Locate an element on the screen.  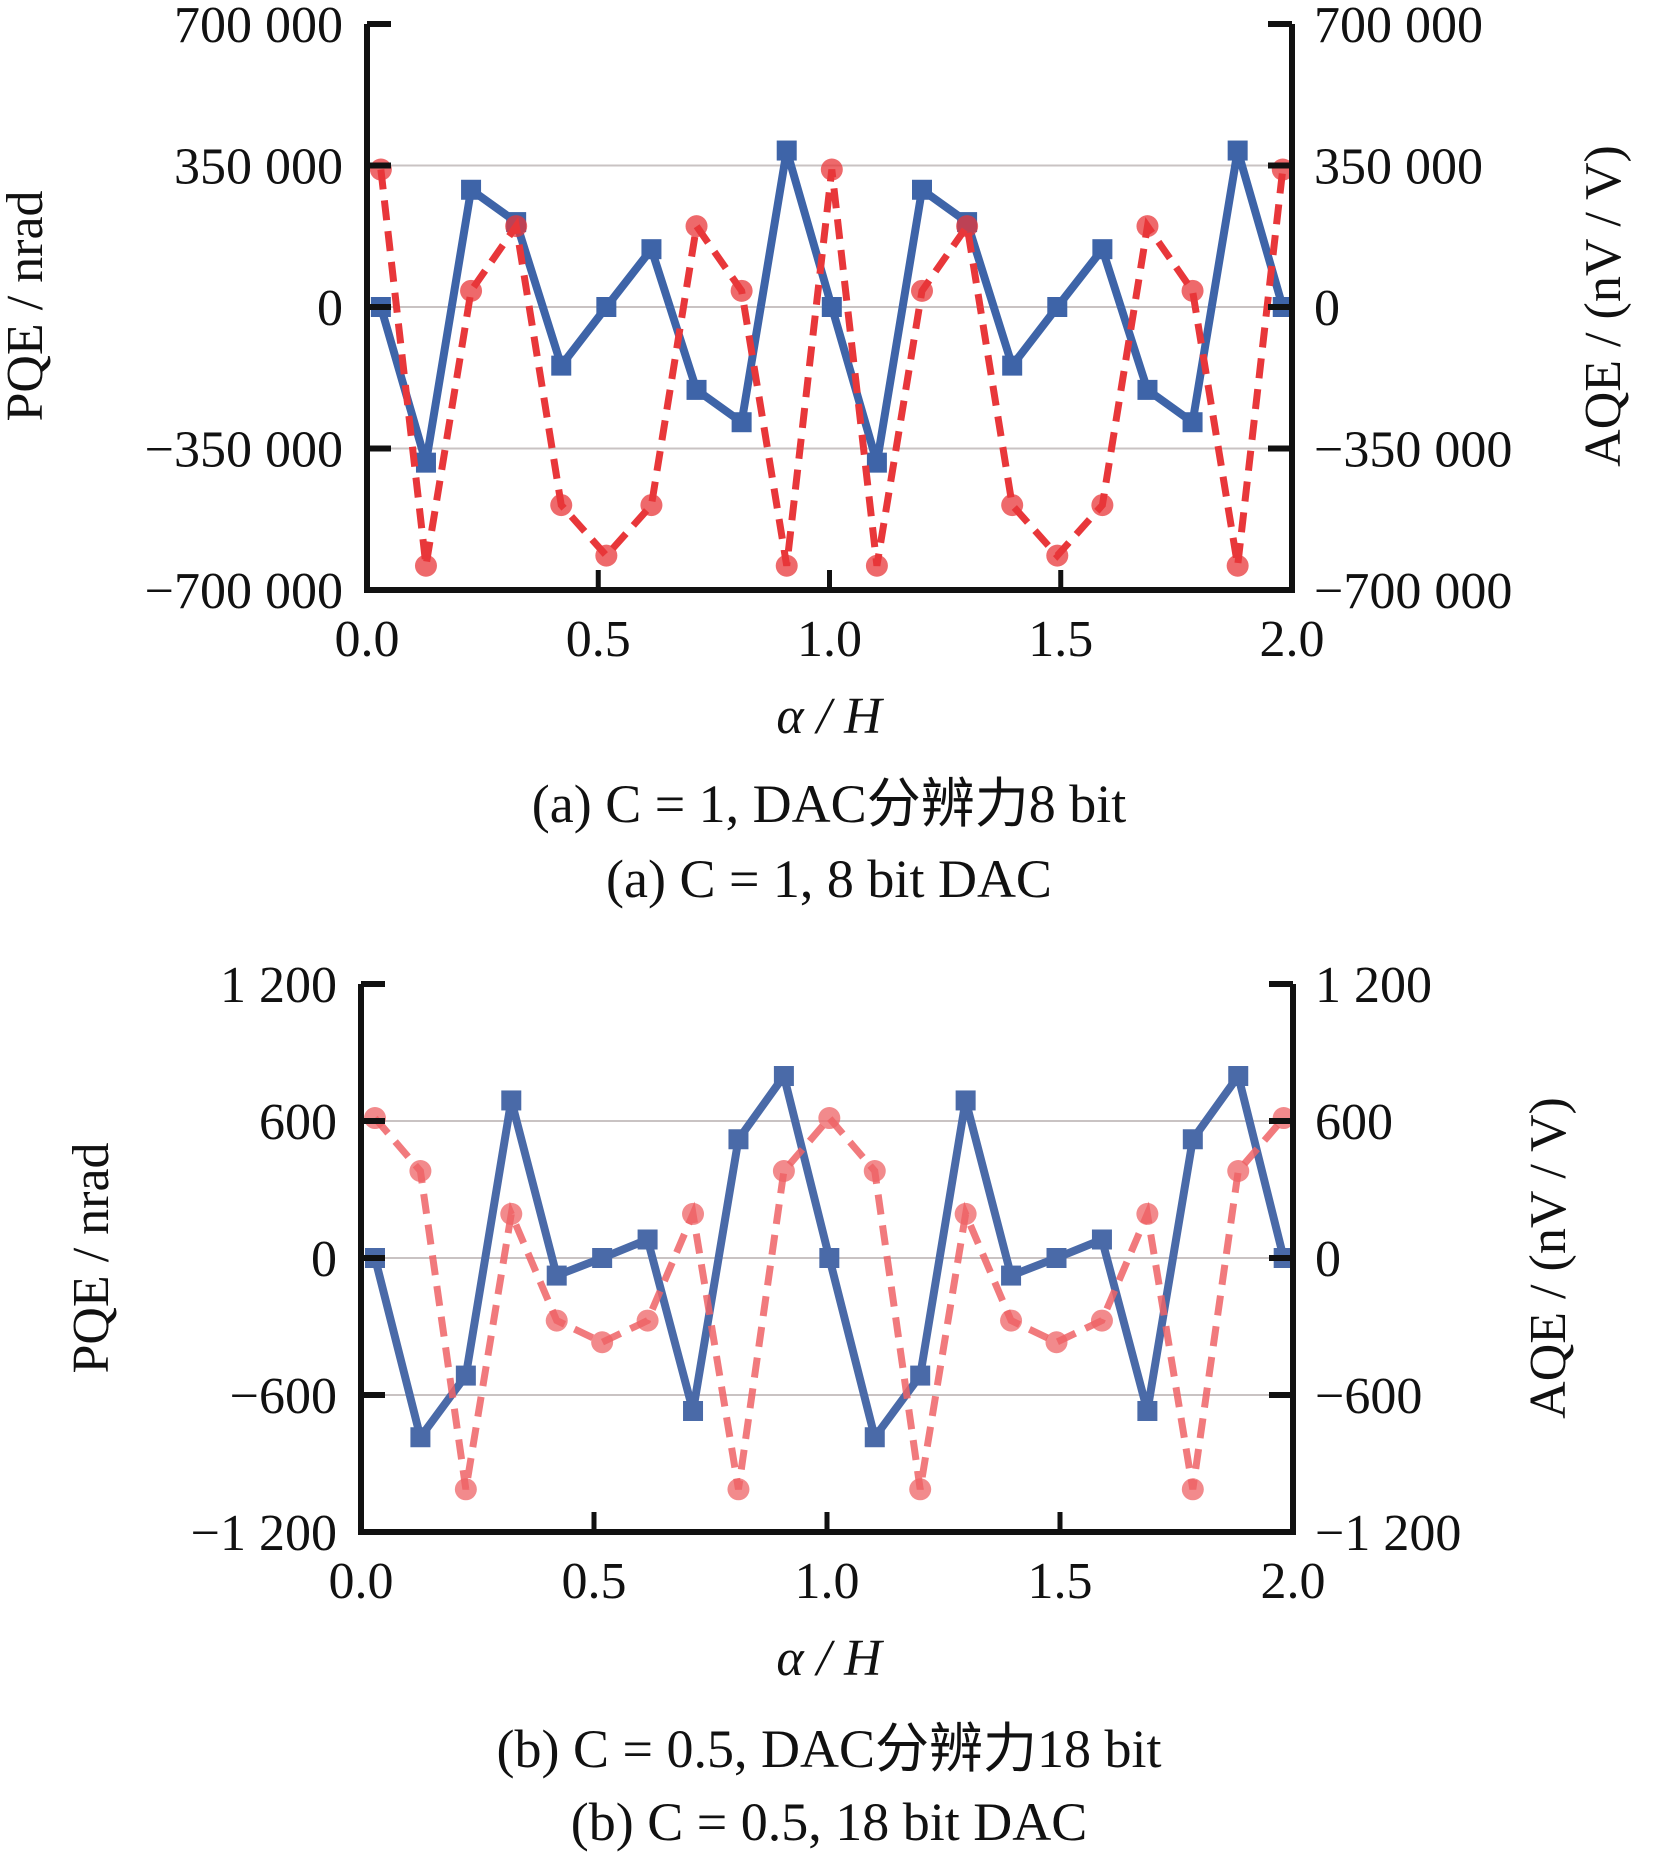
y-axis-title-left-a: PQE / nrad is located at coordinates (27, 305).